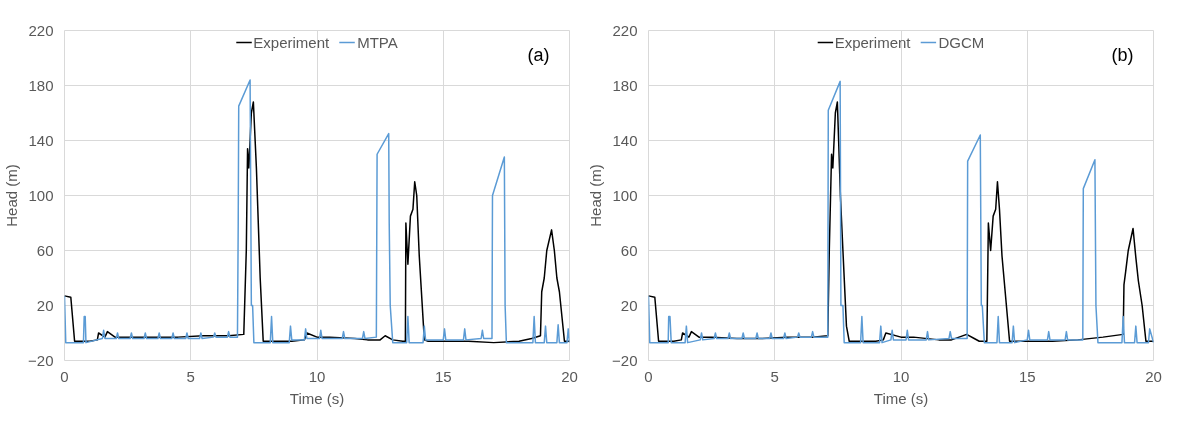 This screenshot has height=439, width=1199. Describe the element at coordinates (961, 42) in the screenshot. I see `legend-label: DGCM` at that location.